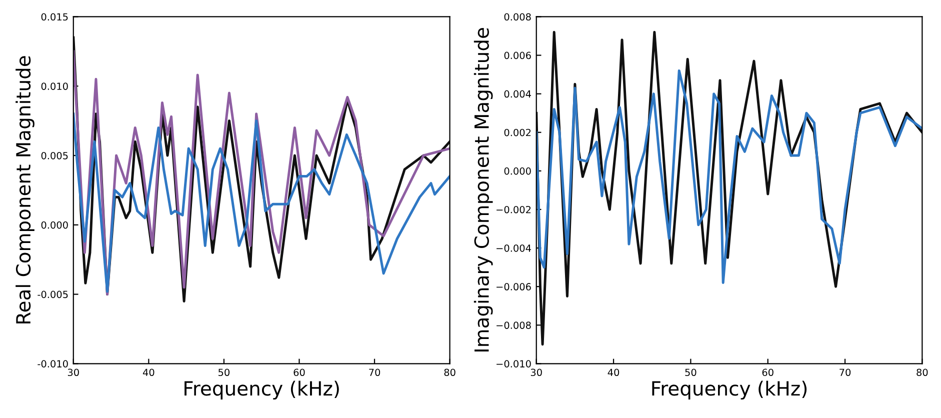 The height and width of the screenshot is (418, 941). I want to click on y-tick-label: 0.004, so click(517, 94).